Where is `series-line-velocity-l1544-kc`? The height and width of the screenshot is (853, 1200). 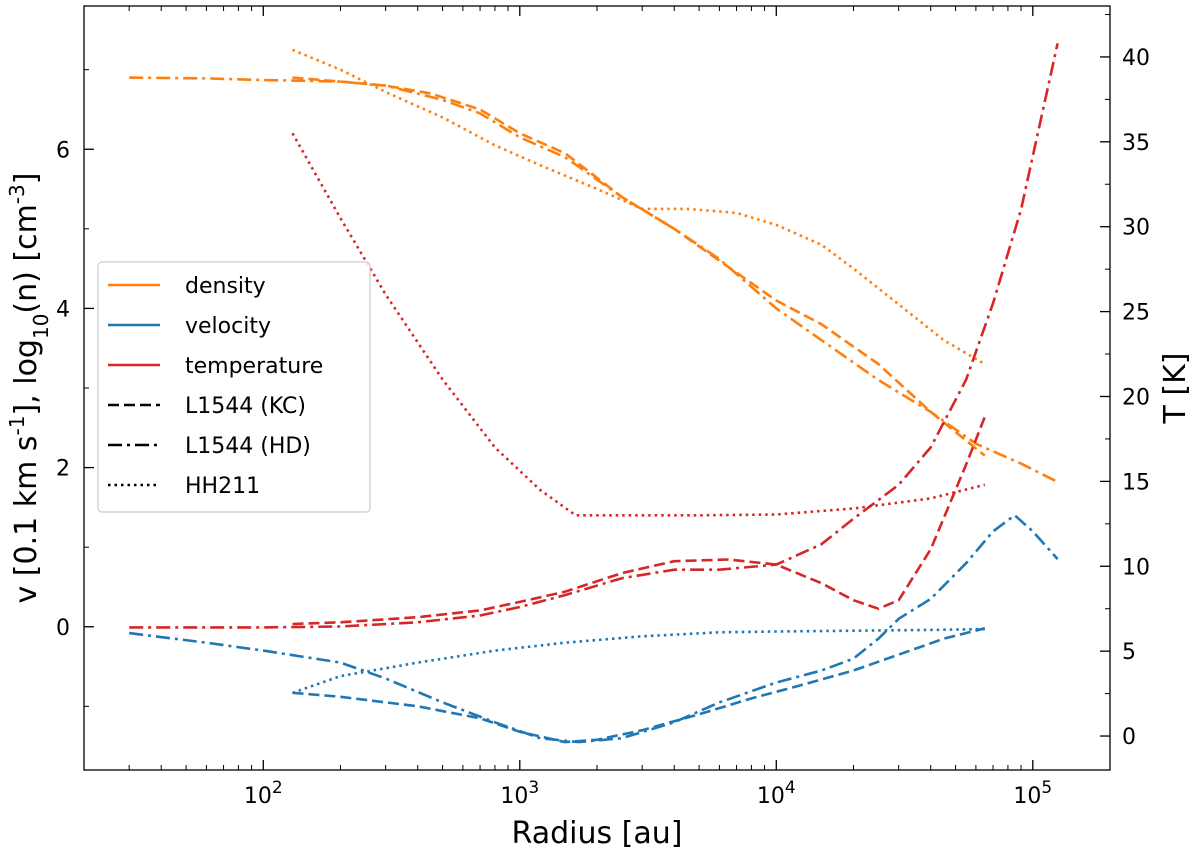
series-line-velocity-l1544-kc is located at coordinates (639, 685).